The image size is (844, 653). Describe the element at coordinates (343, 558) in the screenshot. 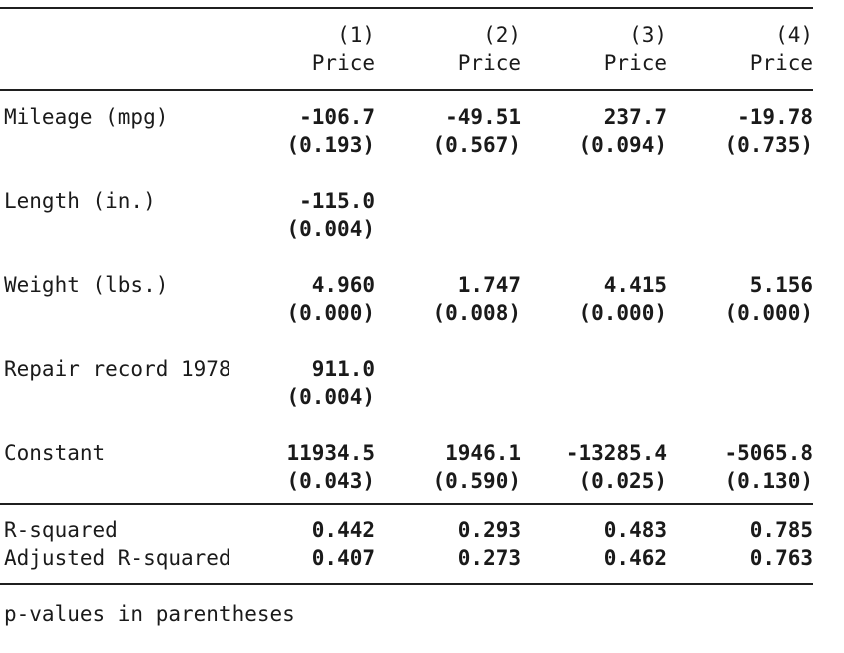

I see `stat-value: 0.407` at that location.